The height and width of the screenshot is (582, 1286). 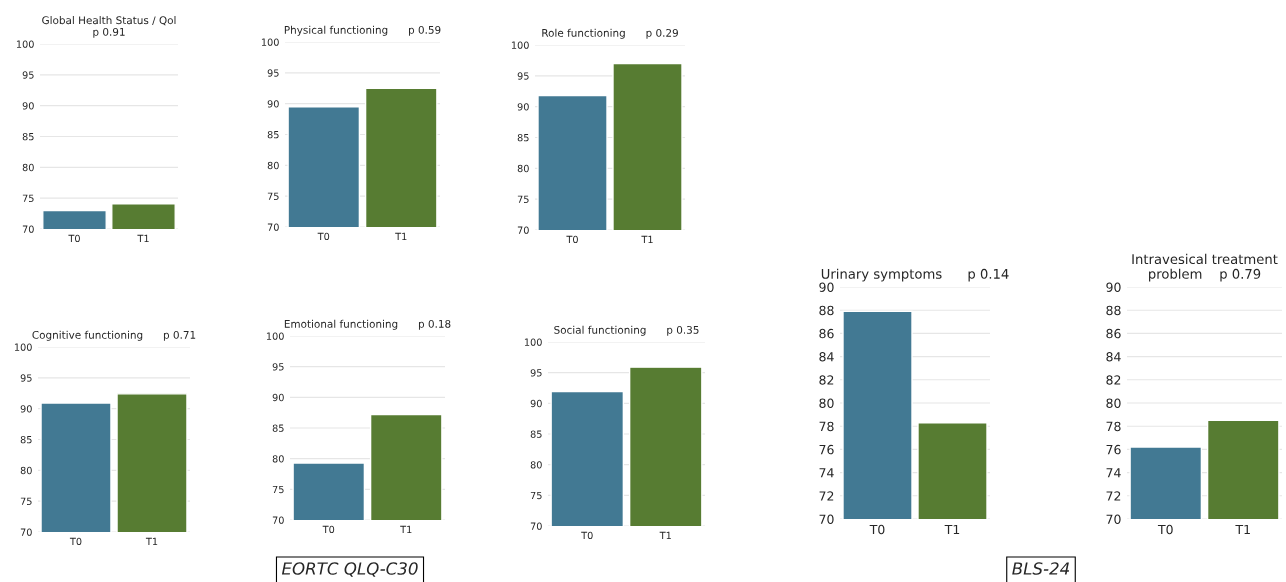 I want to click on chart-title: Emotional functioning p 0.18, so click(x=367, y=324).